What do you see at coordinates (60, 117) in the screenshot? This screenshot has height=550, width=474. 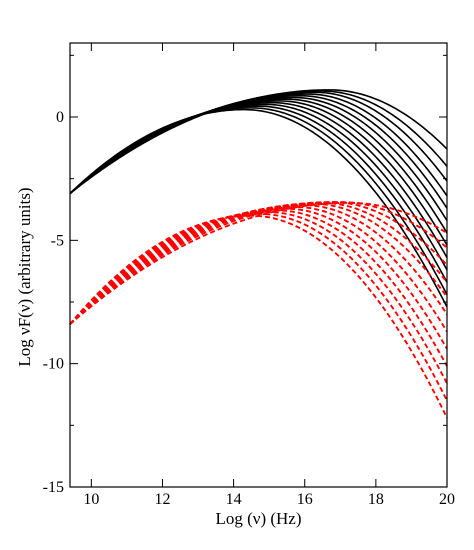 I see `y-tick-label: 0` at bounding box center [60, 117].